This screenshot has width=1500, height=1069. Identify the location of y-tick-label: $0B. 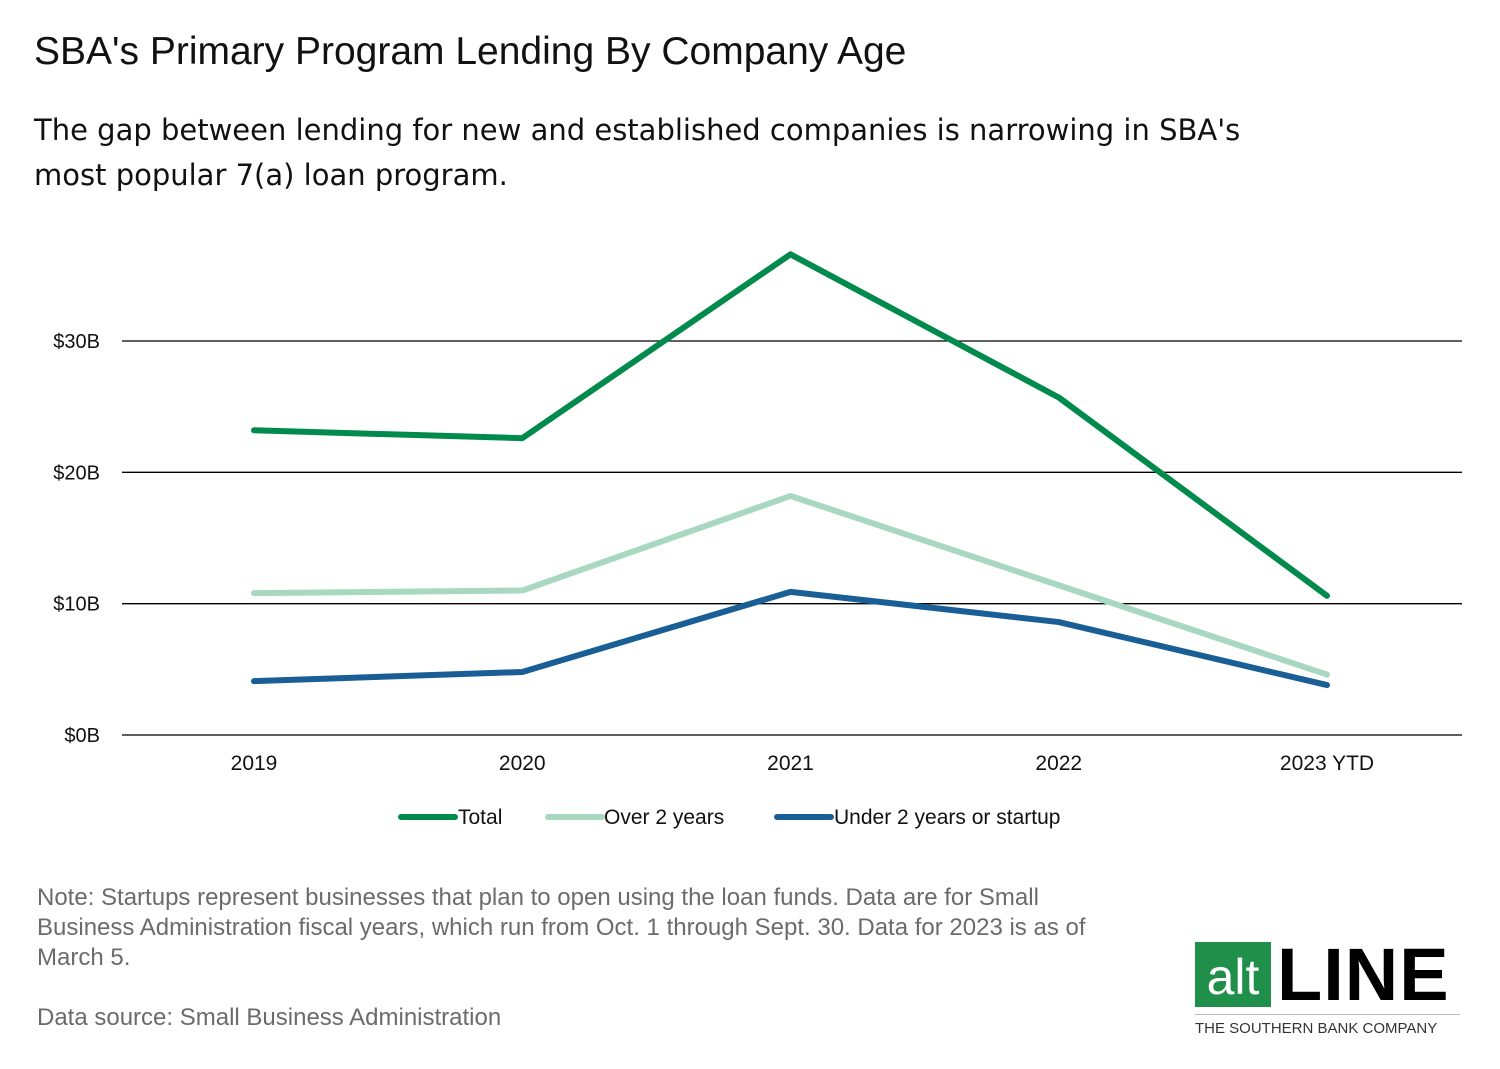
(82, 736).